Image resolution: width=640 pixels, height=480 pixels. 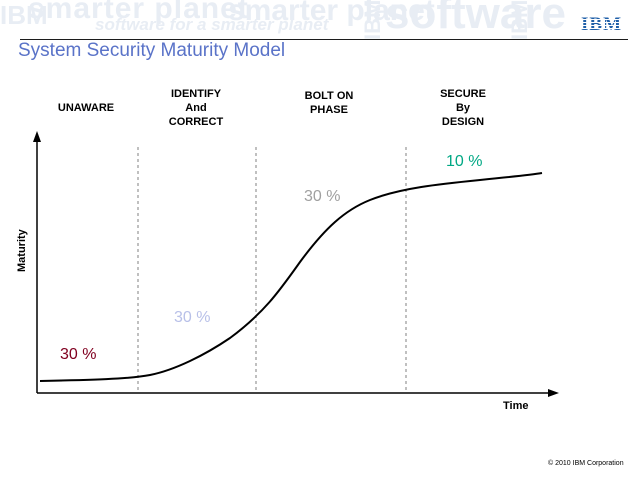 What do you see at coordinates (192, 317) in the screenshot?
I see `percentage-identify: 30 %` at bounding box center [192, 317].